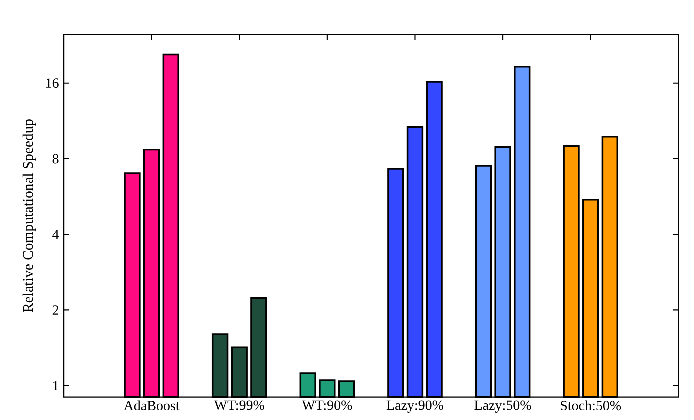  I want to click on x-tick-label: AdaBoost, so click(152, 405).